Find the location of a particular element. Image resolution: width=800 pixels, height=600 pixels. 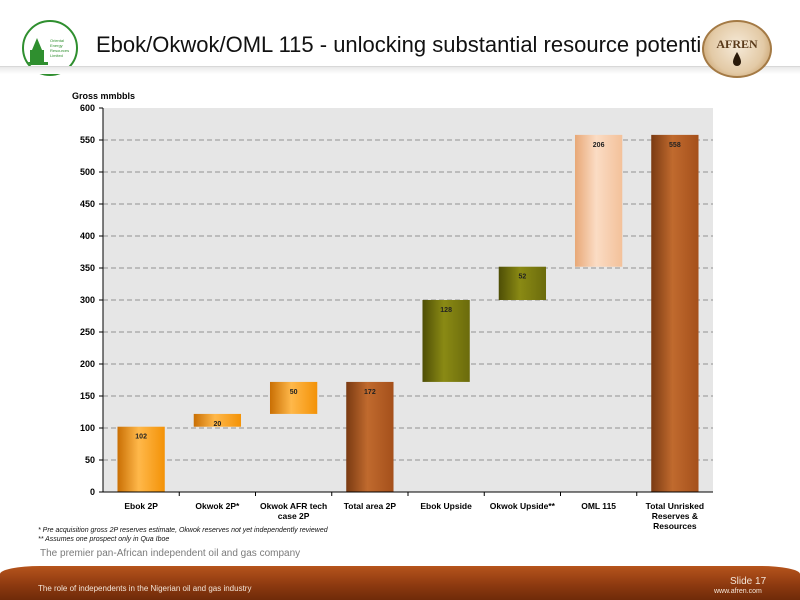

x-tick-label: Okwok Upside** is located at coordinates (523, 506).